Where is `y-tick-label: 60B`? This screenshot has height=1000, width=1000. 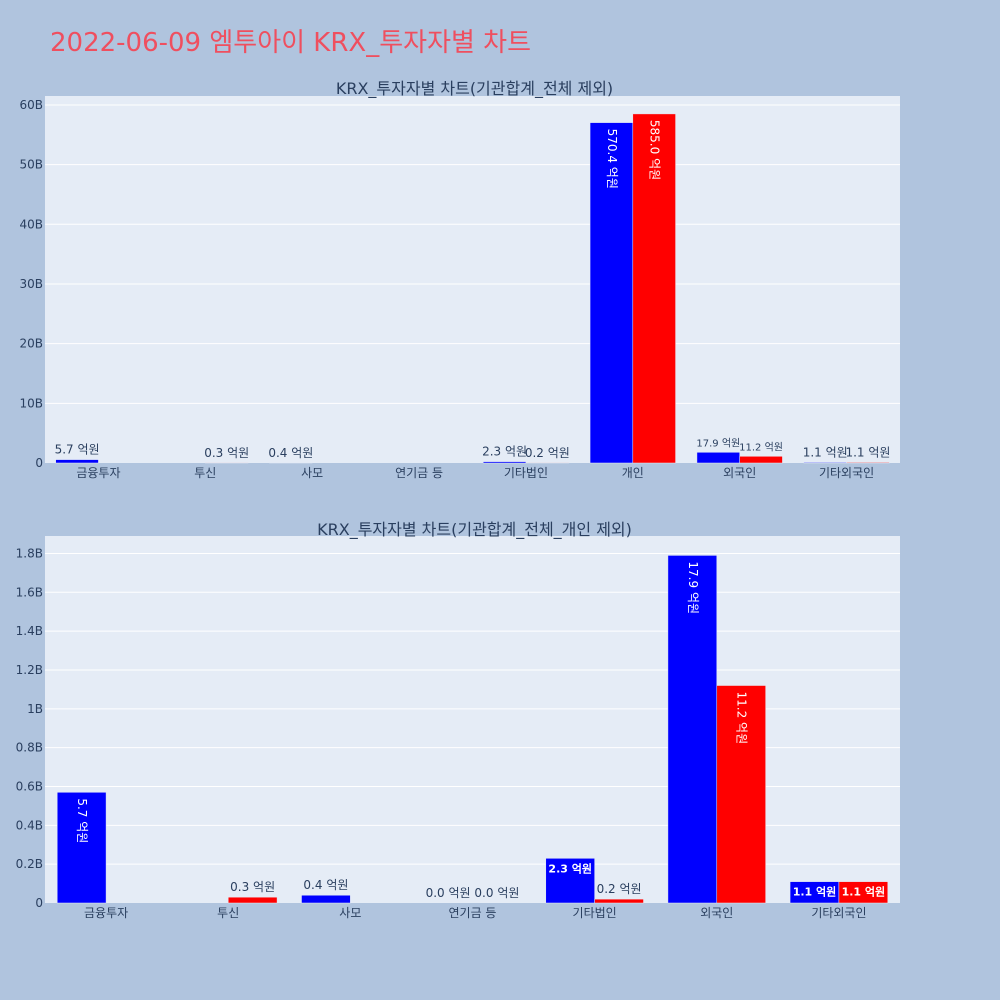 y-tick-label: 60B is located at coordinates (31, 105).